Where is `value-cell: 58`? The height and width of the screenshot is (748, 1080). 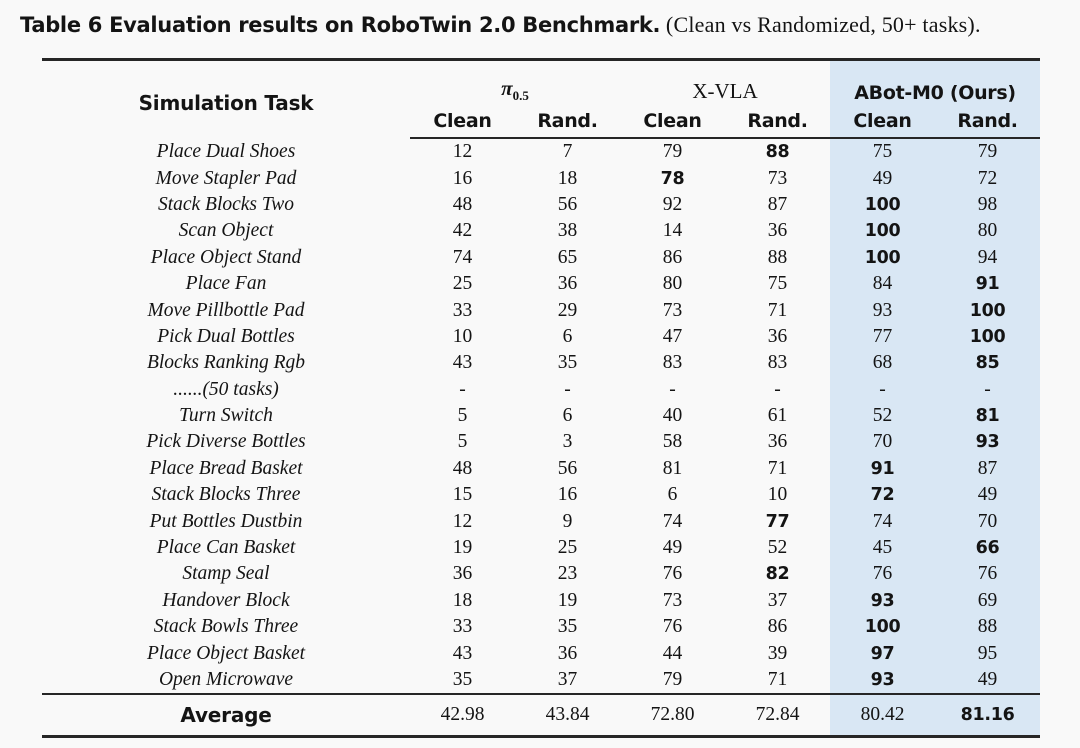
value-cell: 58 is located at coordinates (672, 442).